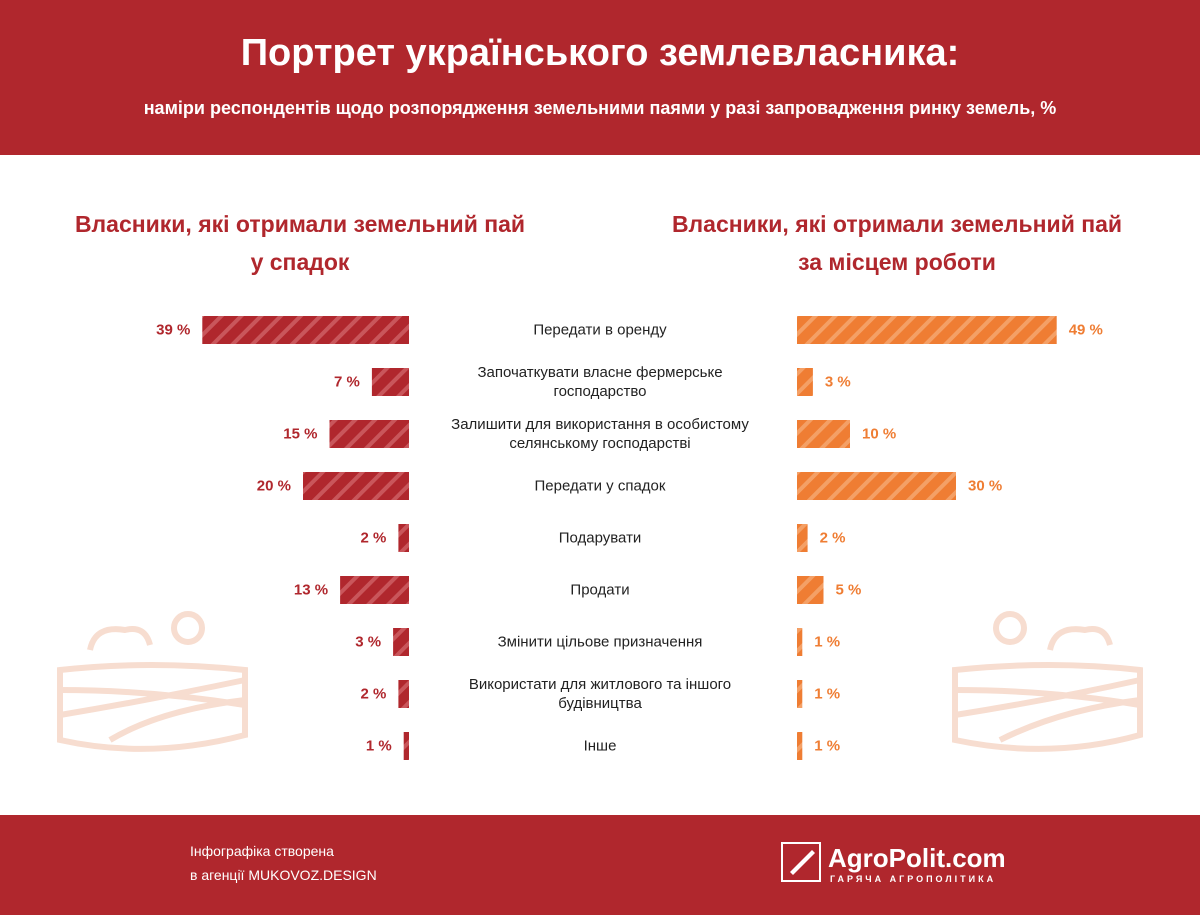 The height and width of the screenshot is (915, 1200). I want to click on value-label: 30 %, so click(985, 486).